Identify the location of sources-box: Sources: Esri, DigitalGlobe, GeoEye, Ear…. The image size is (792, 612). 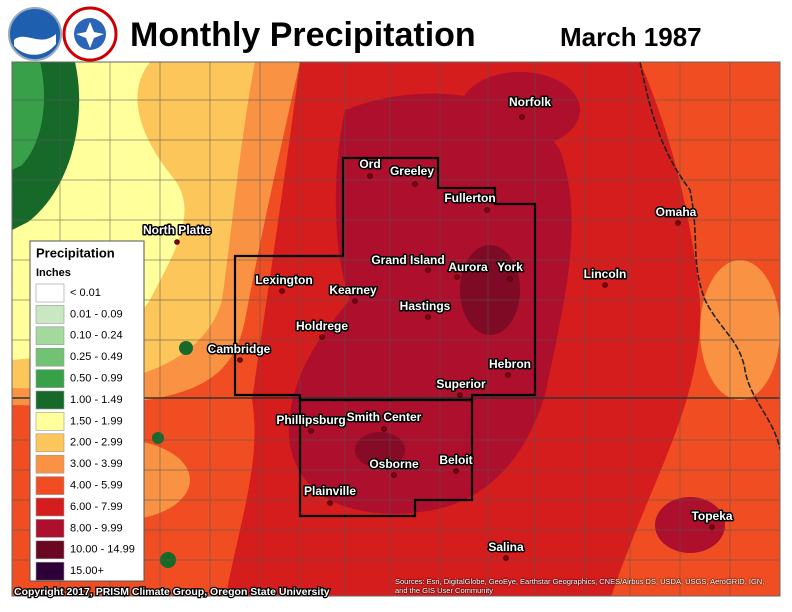
(580, 586).